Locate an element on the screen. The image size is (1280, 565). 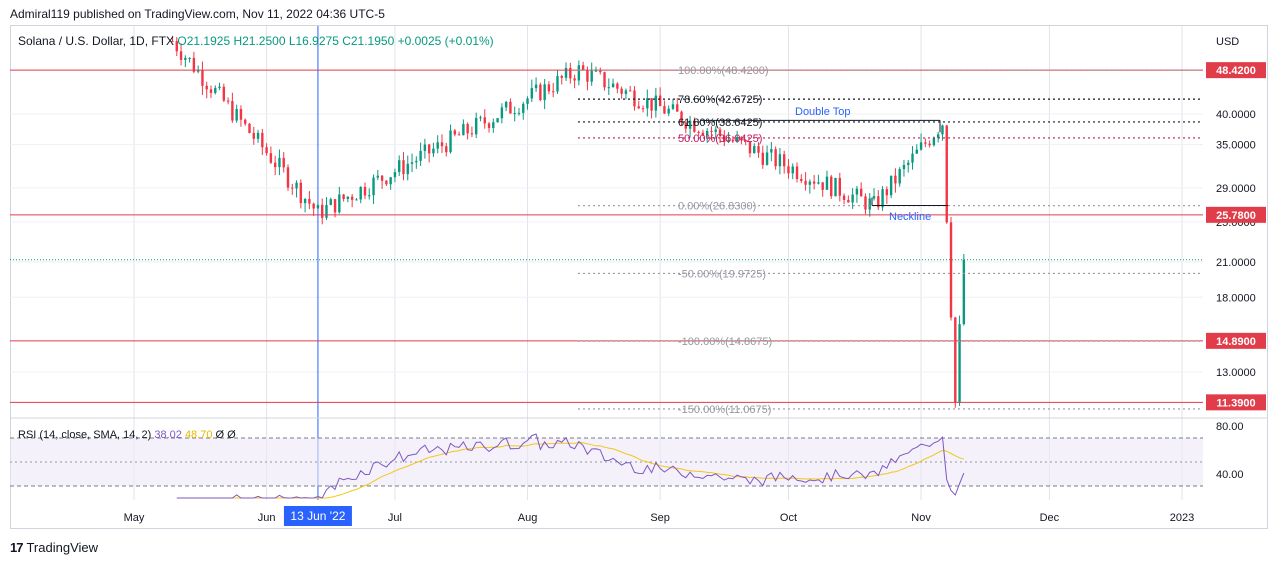
fib-level-label: 61.80%(38.6425) is located at coordinates (720, 123).